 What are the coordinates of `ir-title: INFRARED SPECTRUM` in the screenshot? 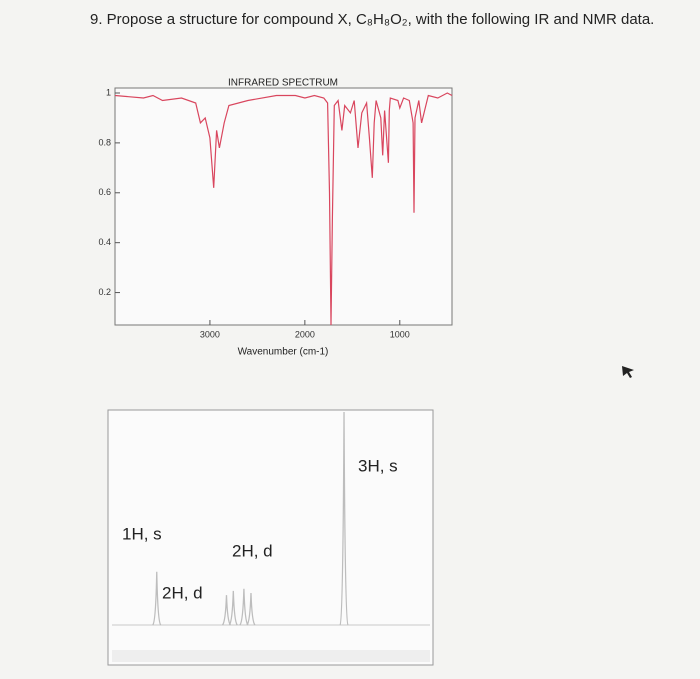 It's located at (283, 83).